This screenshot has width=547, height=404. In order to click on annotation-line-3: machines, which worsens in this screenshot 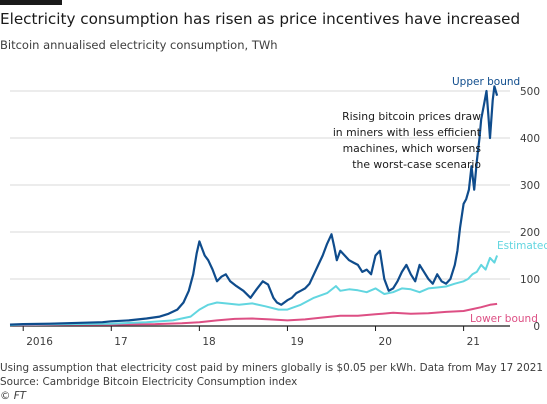, I will do `click(412, 148)`.